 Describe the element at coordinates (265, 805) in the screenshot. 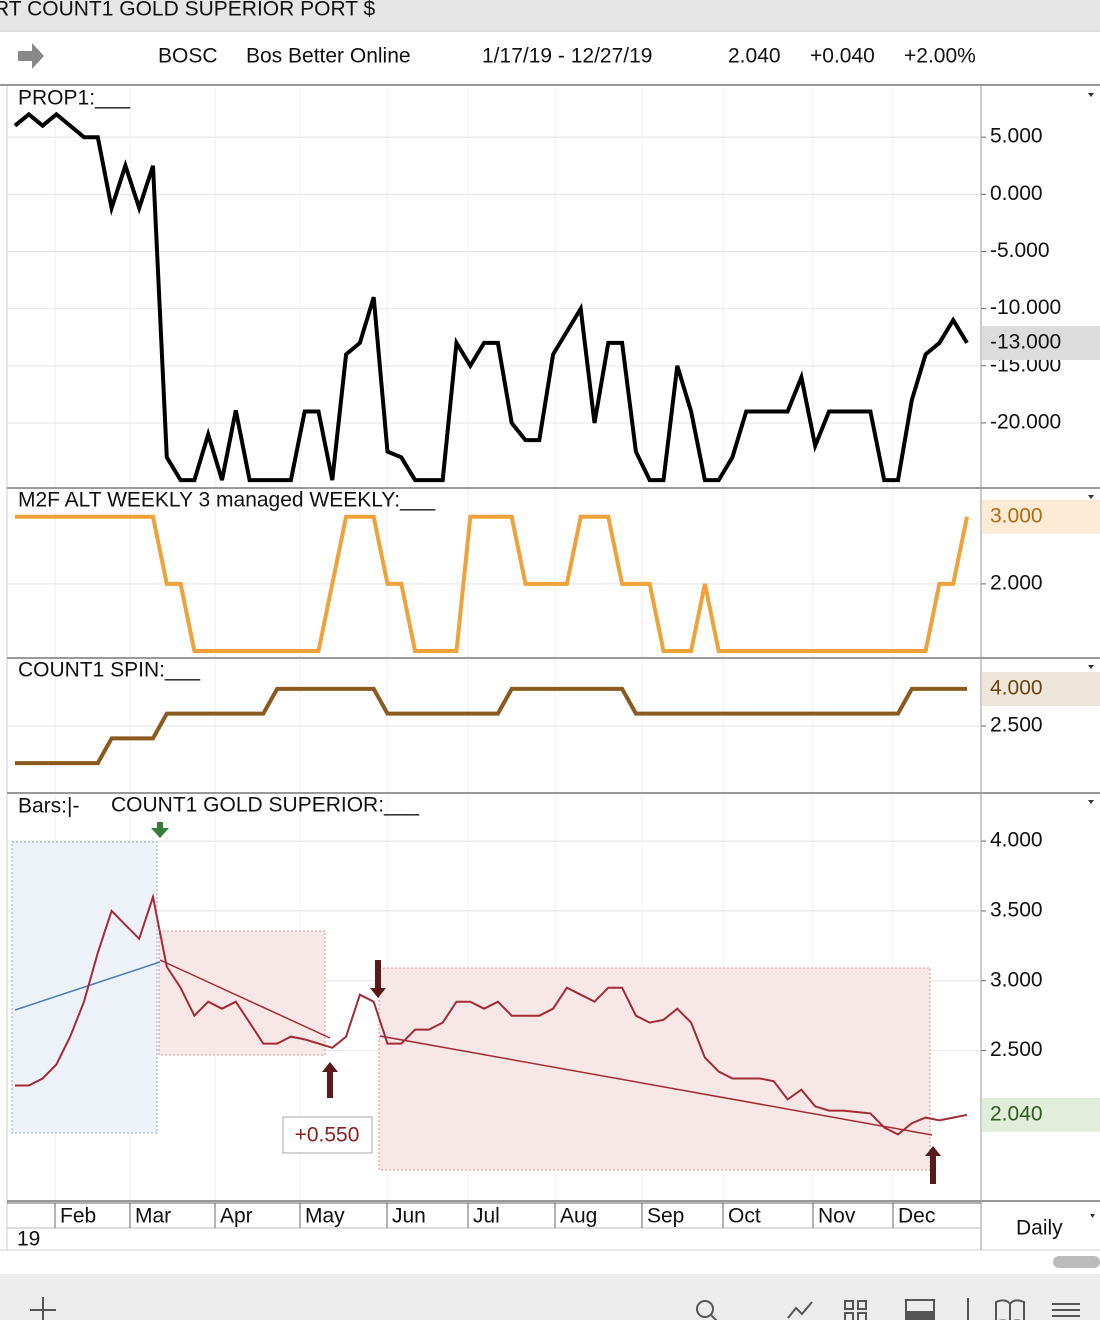

I see `panel-title: COUNT1 GOLD SUPERIOR:___` at that location.